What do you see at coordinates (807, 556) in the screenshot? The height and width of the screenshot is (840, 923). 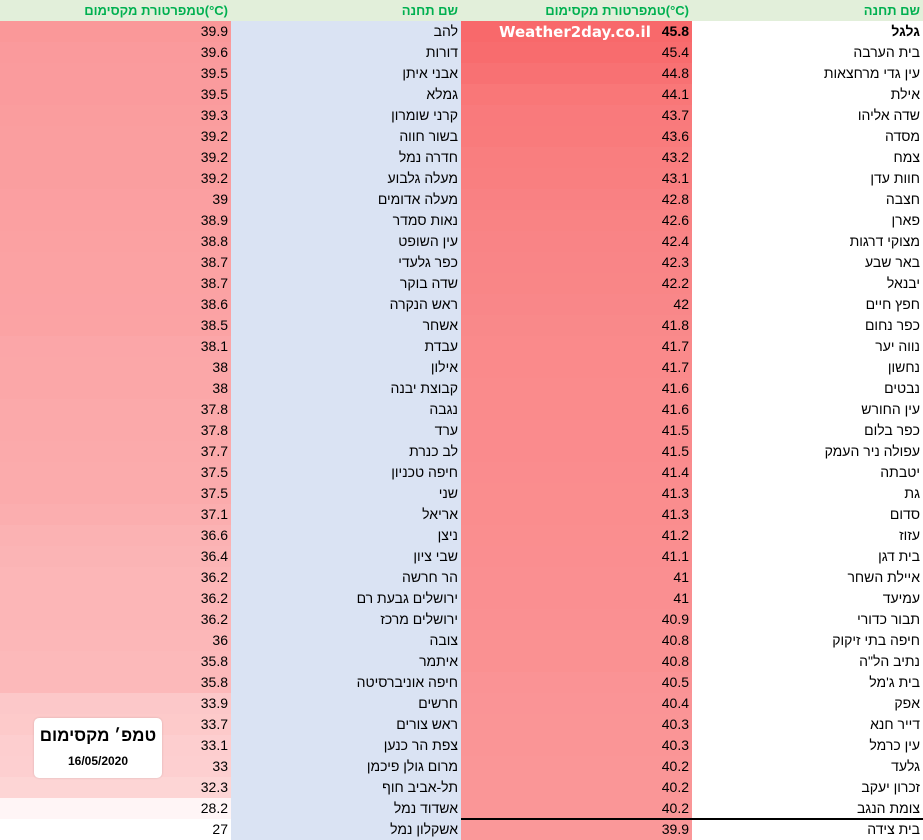 I see `right-station-cell: בית דגן` at bounding box center [807, 556].